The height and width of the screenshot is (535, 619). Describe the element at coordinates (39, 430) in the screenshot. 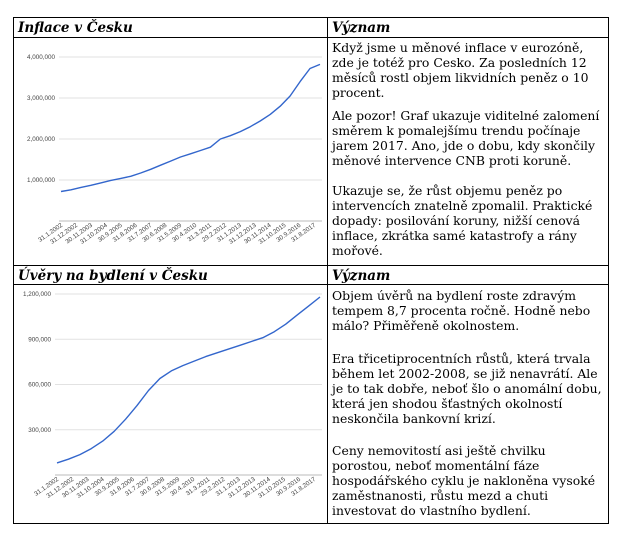

I see `y-tick-label: 300,000` at that location.